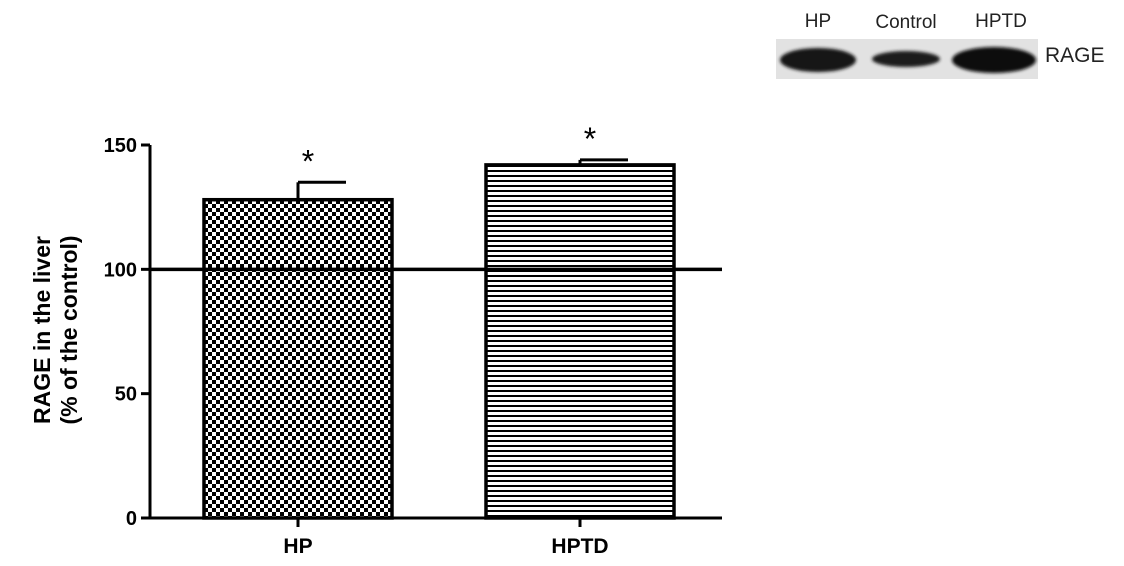 This screenshot has height=566, width=1124. I want to click on y-axis-title-line1: RAGE in the liver, so click(42, 330).